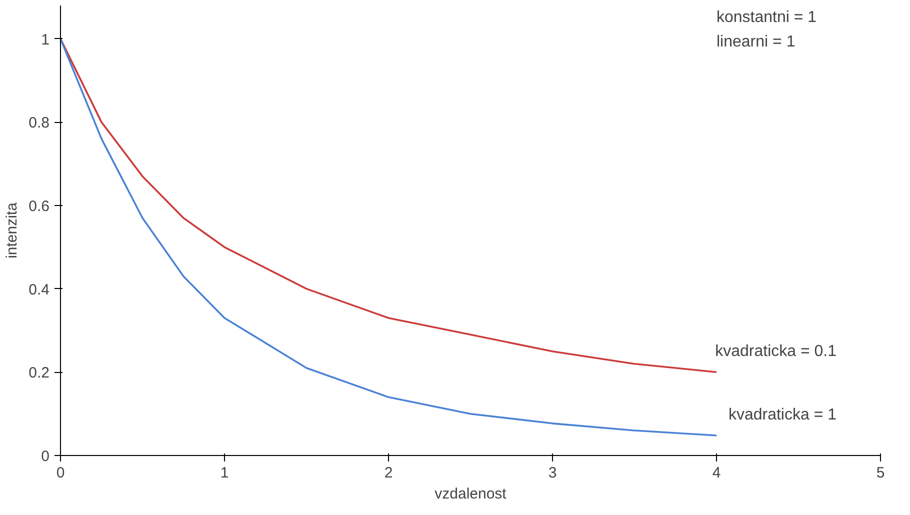  I want to click on series-label: kvadraticka = 0.1, so click(776, 351).